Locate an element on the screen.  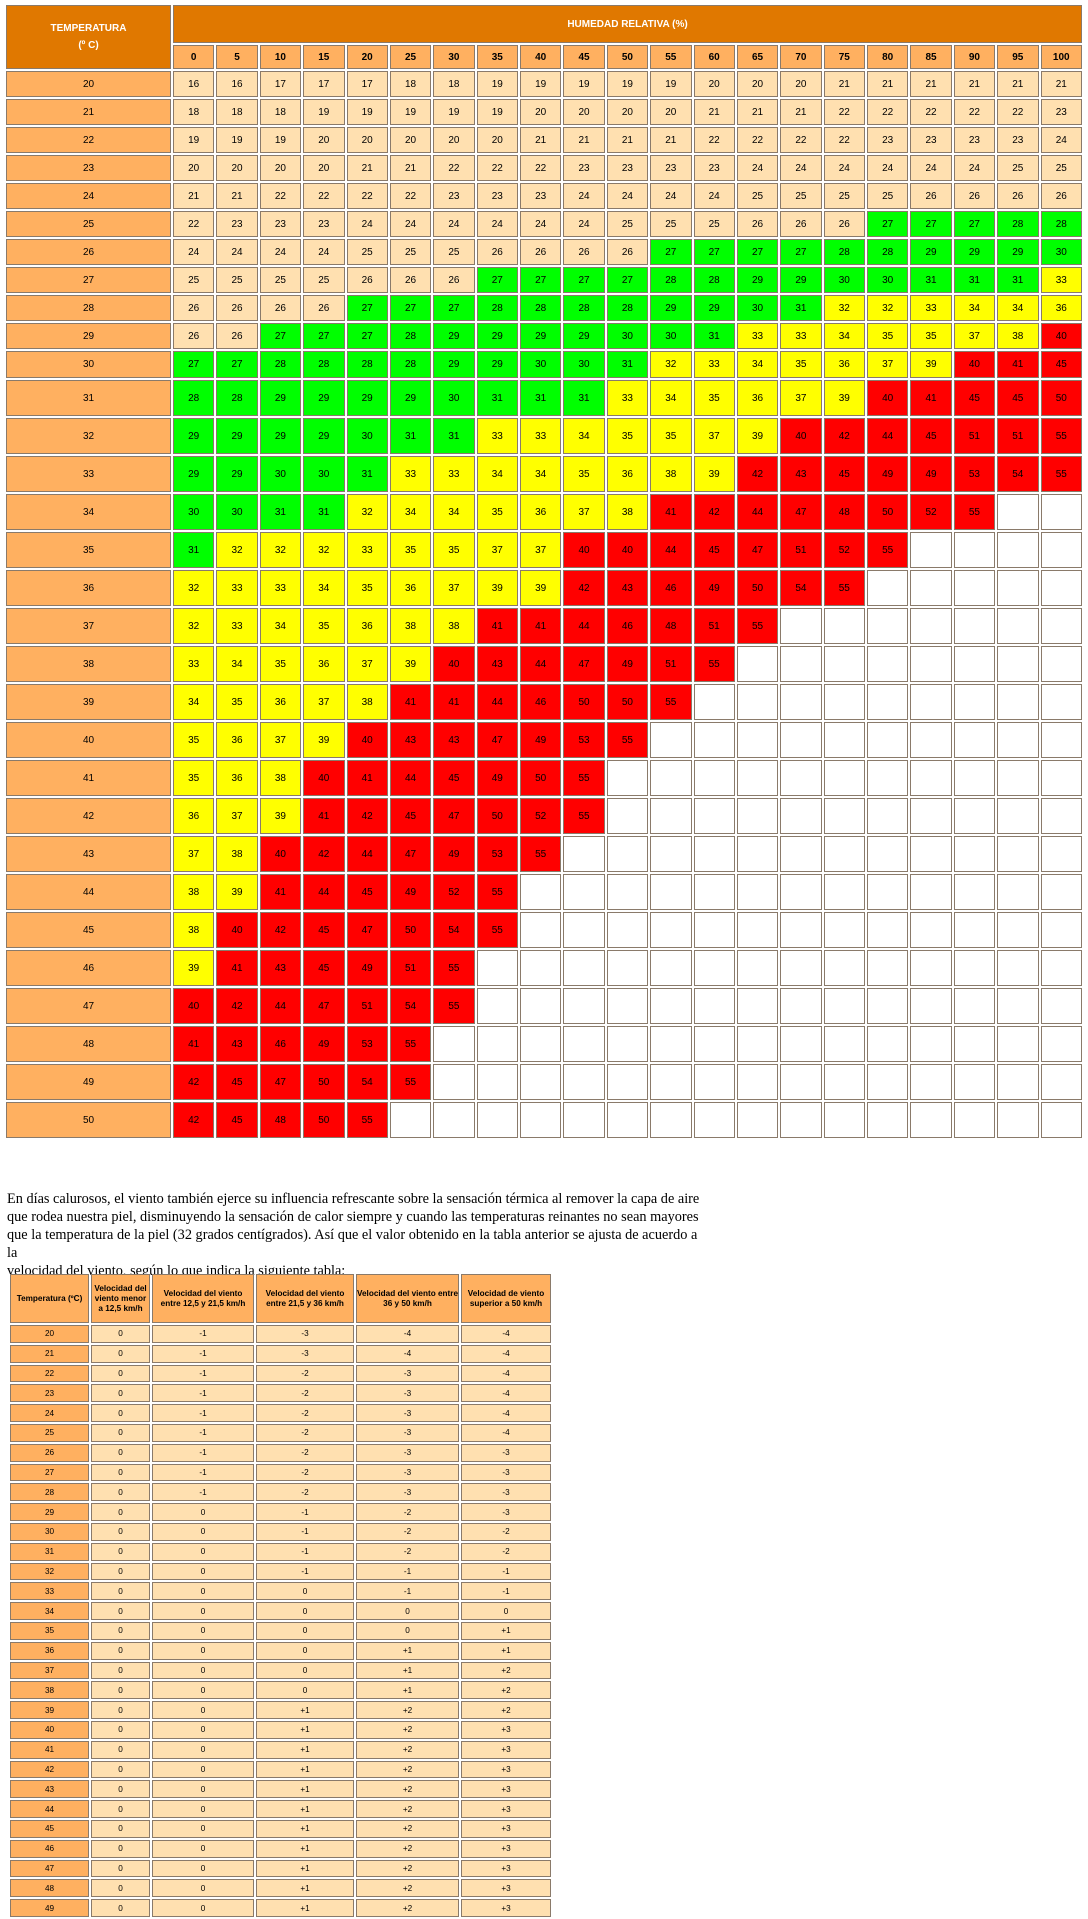
wind-temperature-cell: 40 is located at coordinates (49, 1729).